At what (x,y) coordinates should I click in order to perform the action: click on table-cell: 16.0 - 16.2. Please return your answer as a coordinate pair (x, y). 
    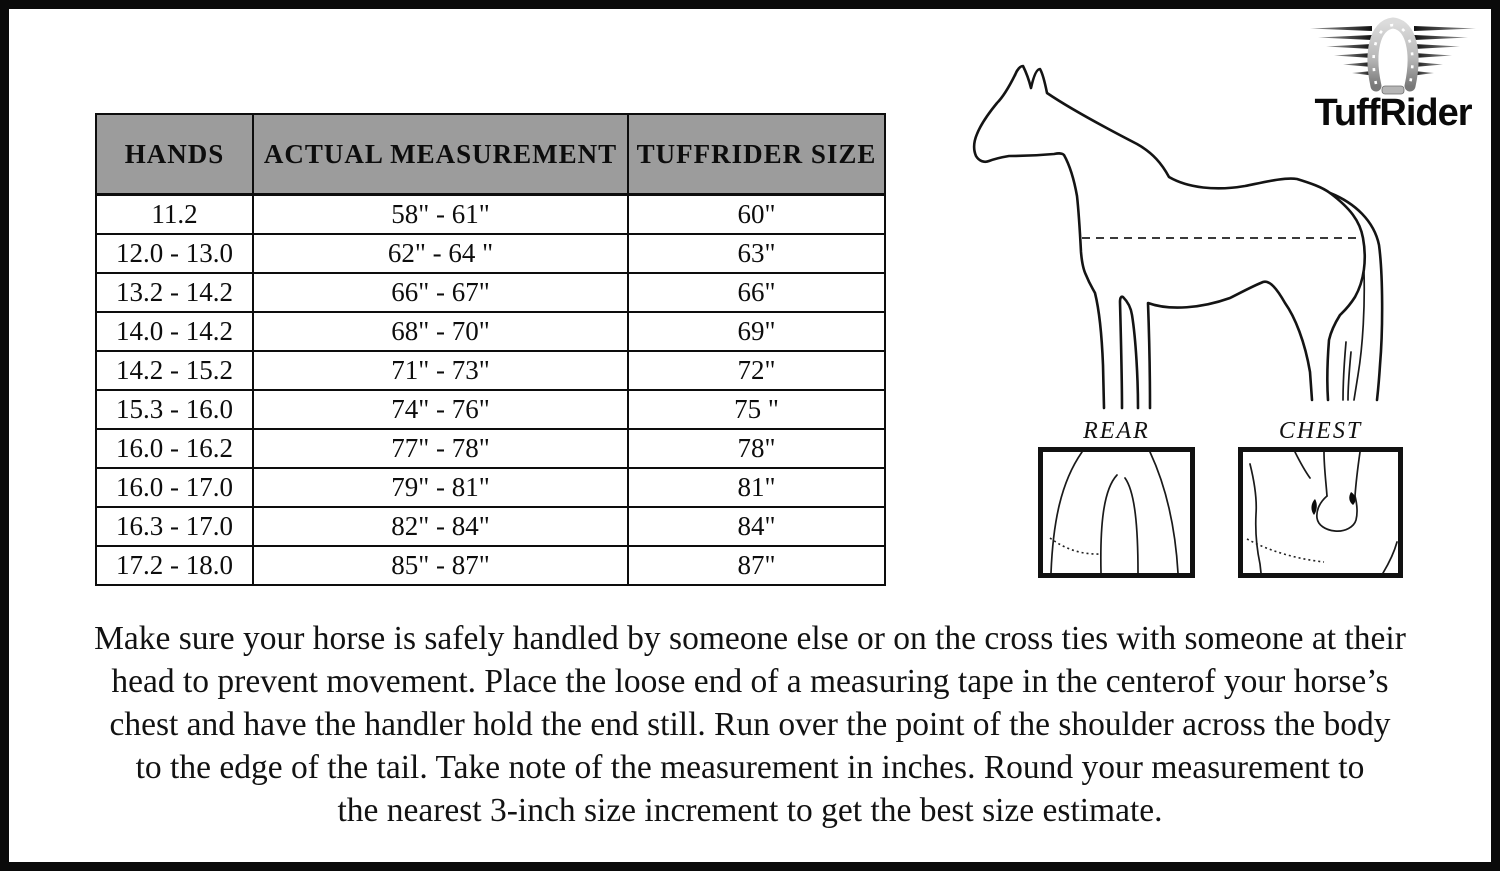
    Looking at the image, I should click on (174, 448).